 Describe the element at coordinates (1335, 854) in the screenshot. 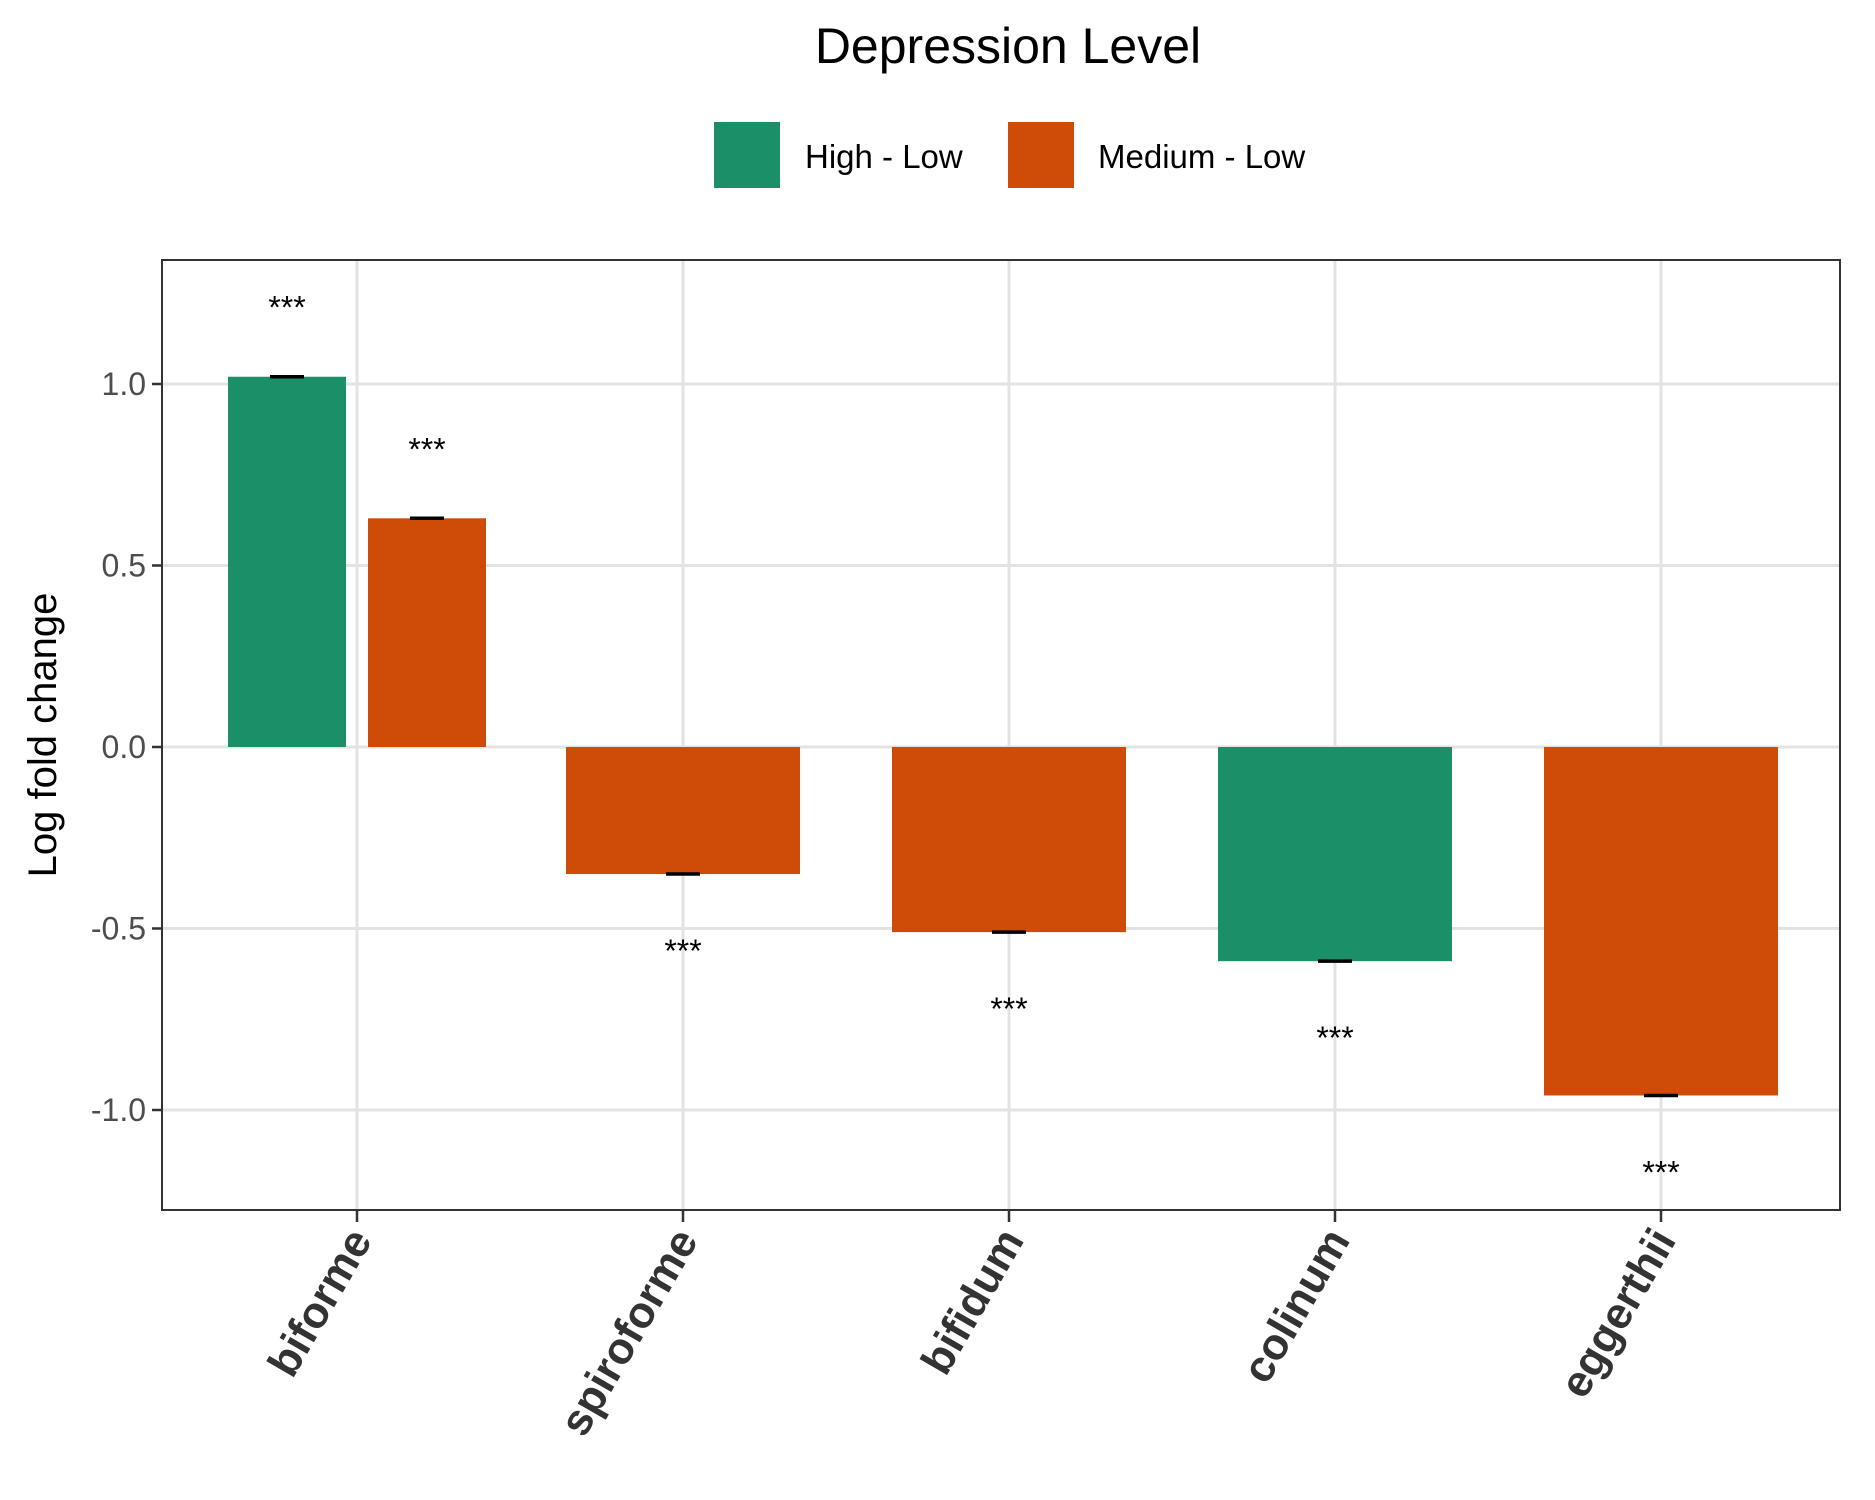

I see `bar-colinum-high-low` at that location.